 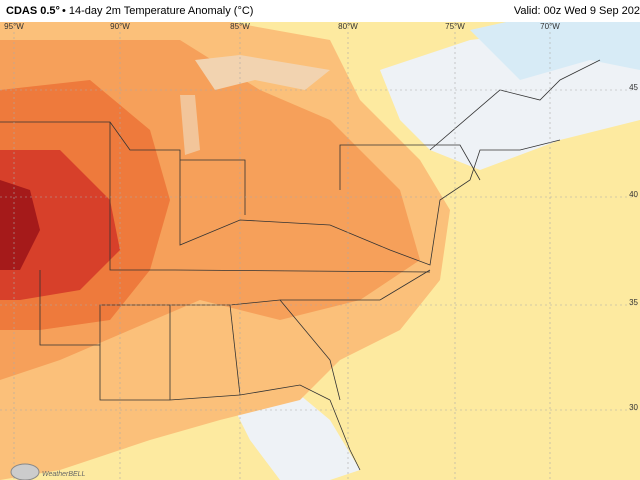 I want to click on latitude-label: 45, so click(x=633, y=87).